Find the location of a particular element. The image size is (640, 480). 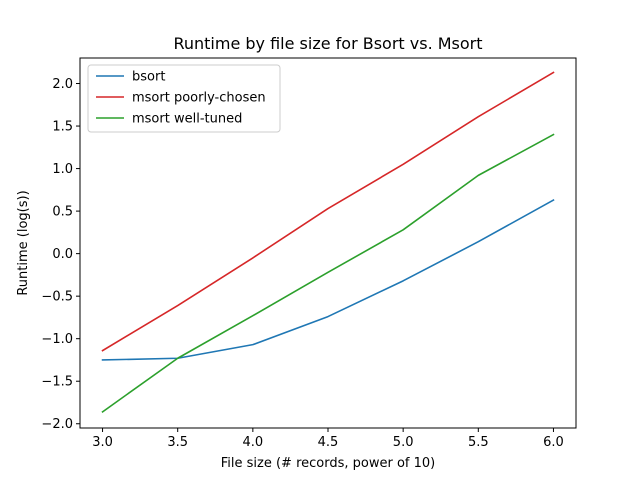

y-tick-label: −1.5 is located at coordinates (57, 382).